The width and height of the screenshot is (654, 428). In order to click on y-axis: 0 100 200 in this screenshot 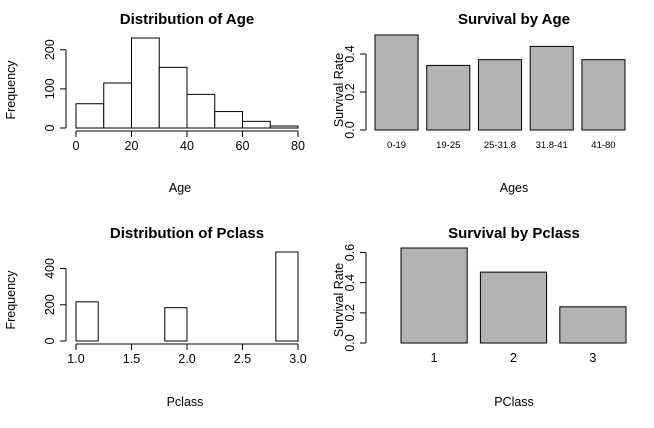, I will do `click(55, 85)`.